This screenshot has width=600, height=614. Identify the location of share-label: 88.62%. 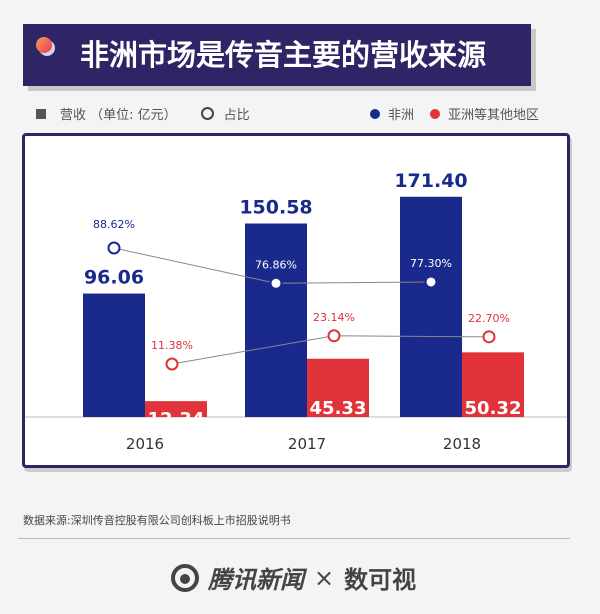
(114, 224).